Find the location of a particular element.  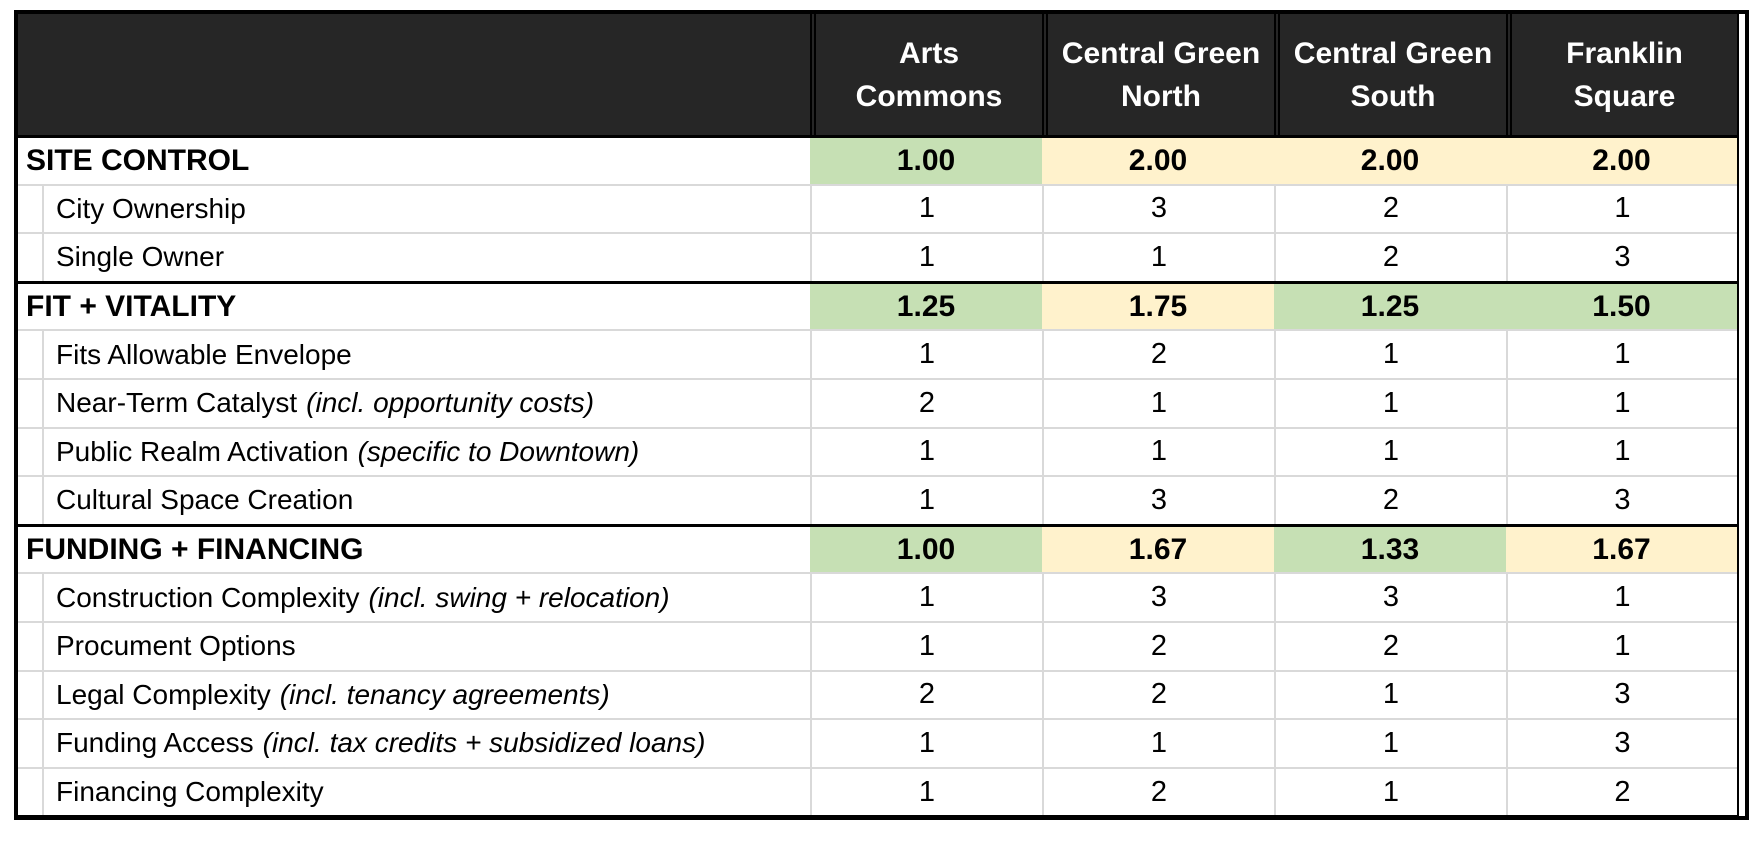

criterion-row-label: Procument Options is located at coordinates (427, 645).